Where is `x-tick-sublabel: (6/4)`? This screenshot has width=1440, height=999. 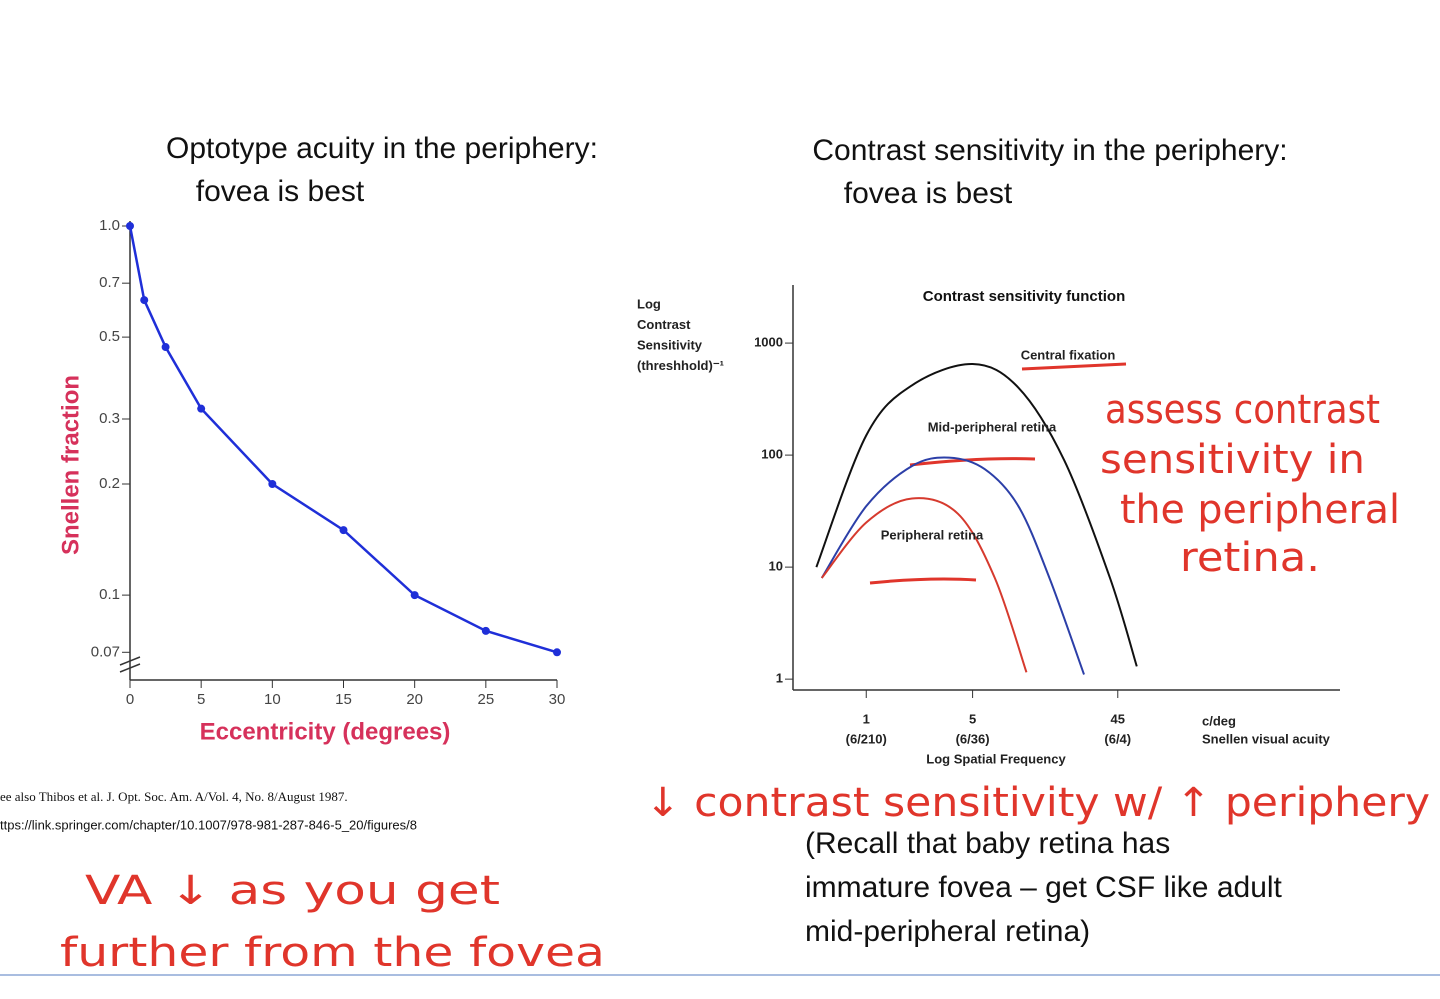
x-tick-sublabel: (6/4) is located at coordinates (1117, 738).